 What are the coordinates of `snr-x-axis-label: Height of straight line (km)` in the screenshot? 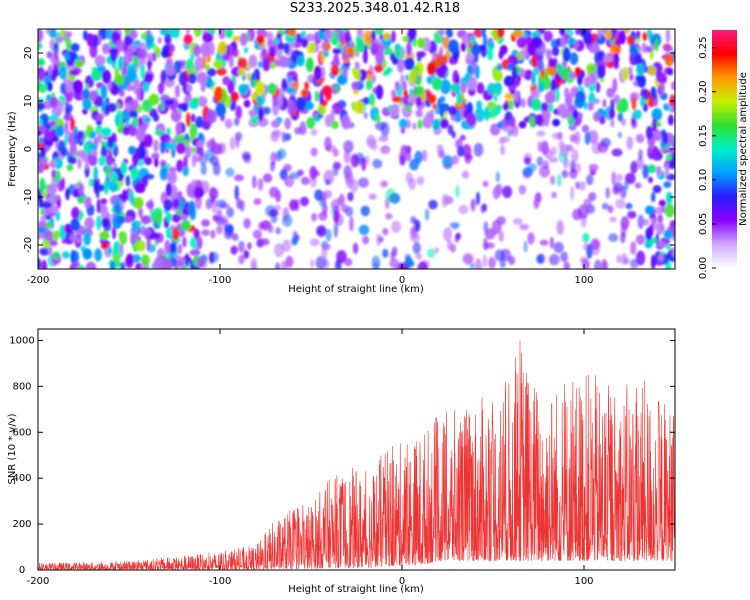 It's located at (356, 589).